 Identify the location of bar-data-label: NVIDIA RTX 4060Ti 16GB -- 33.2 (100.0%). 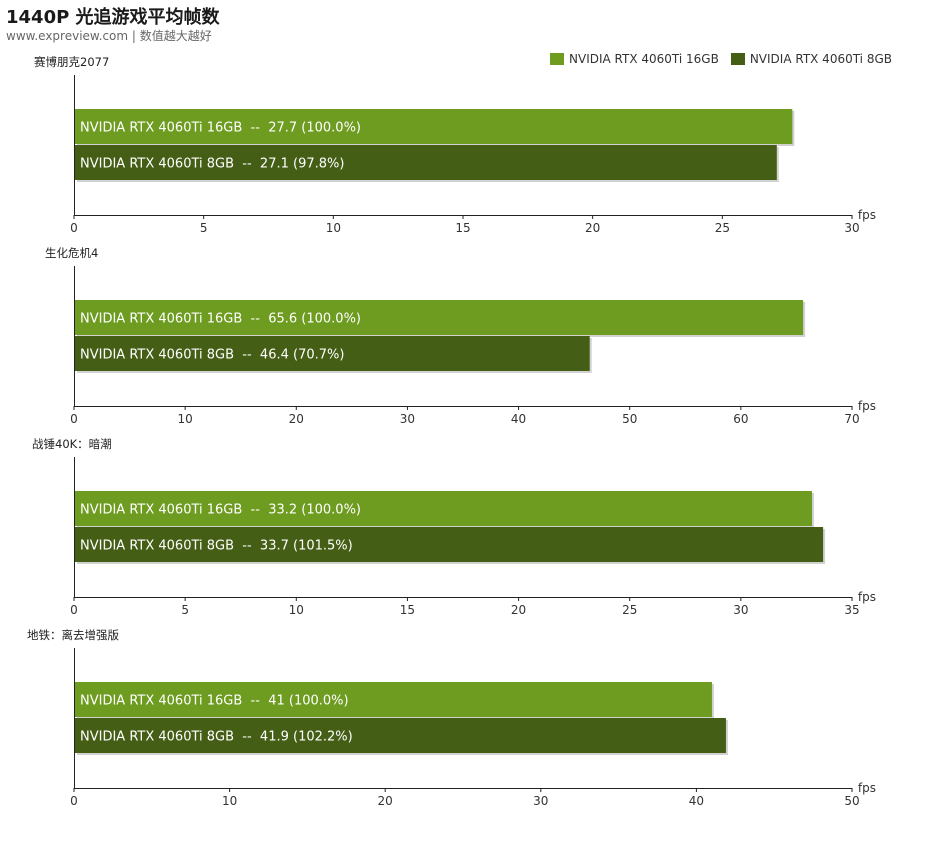
(220, 510).